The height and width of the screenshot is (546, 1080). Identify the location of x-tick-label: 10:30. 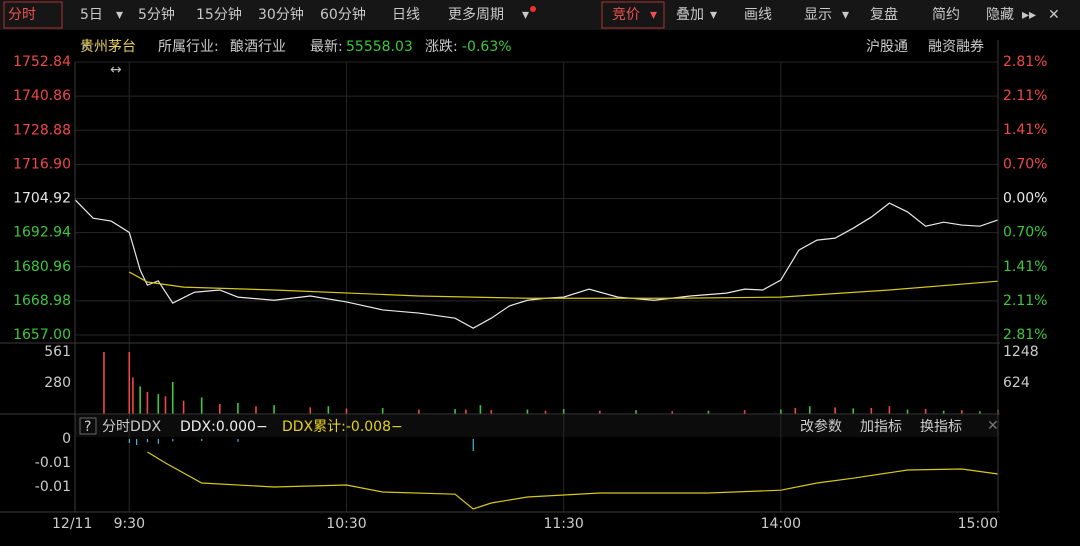
(346, 524).